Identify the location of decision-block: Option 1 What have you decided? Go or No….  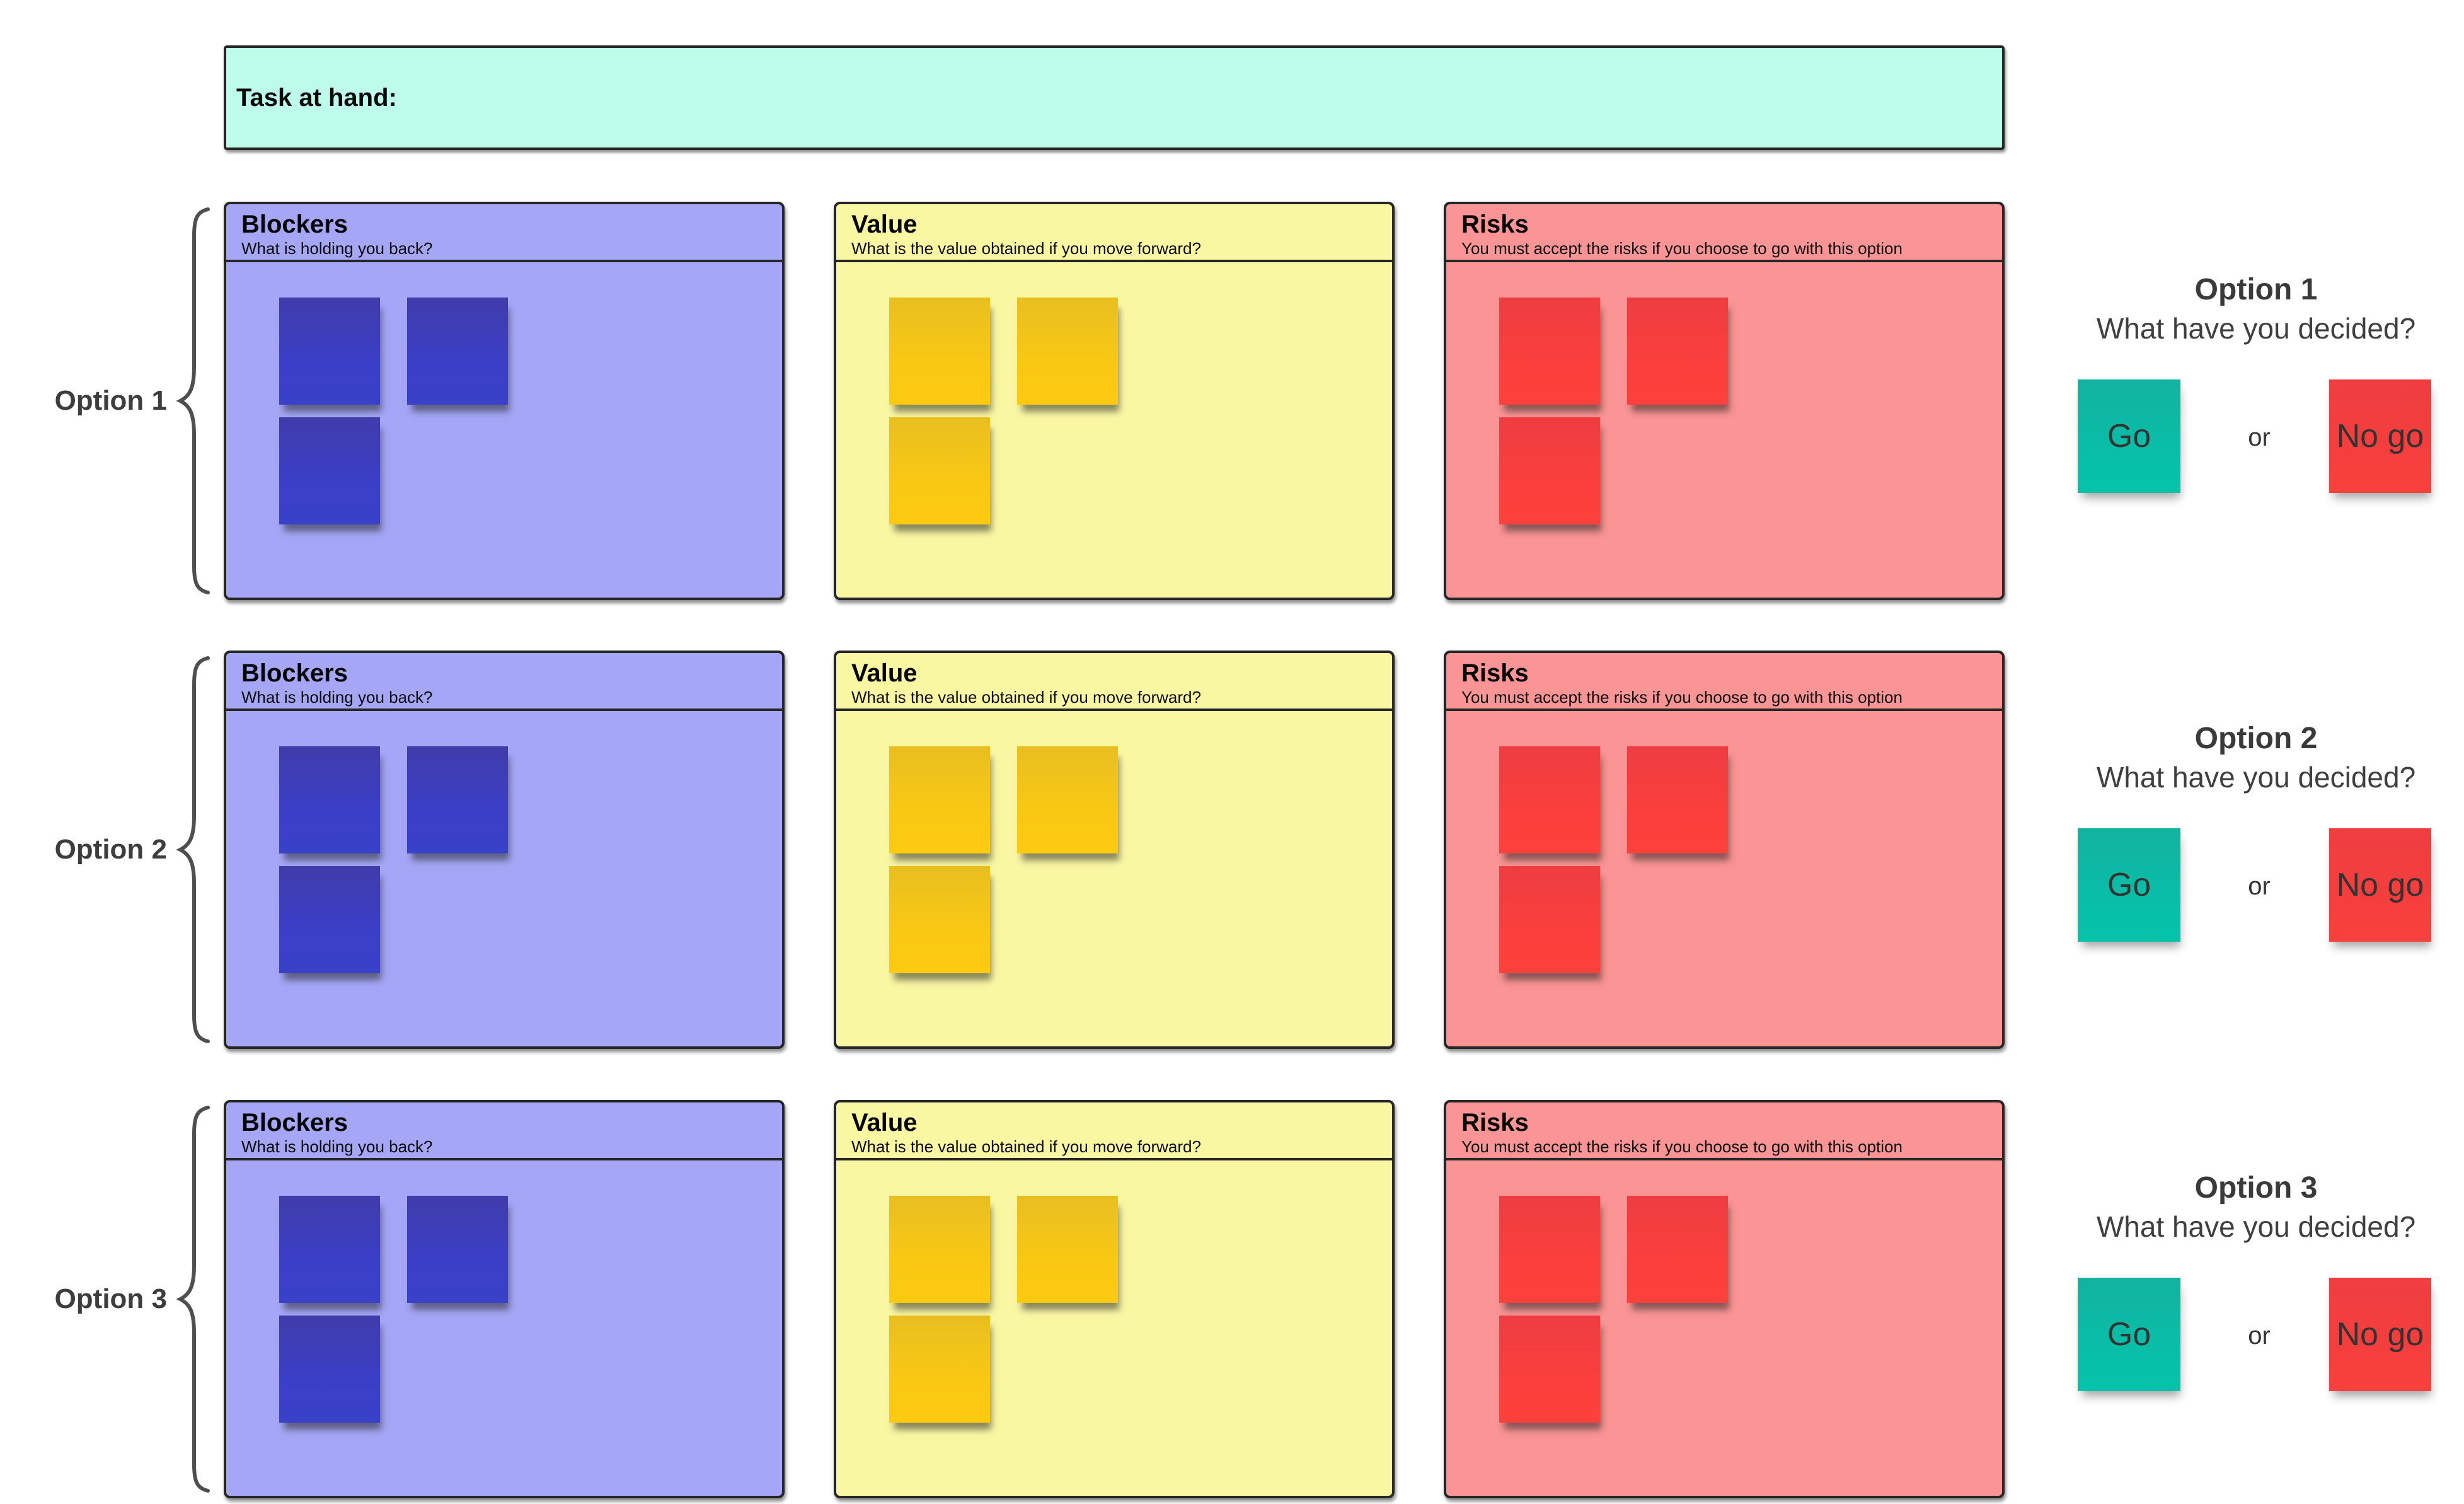
(2256, 401).